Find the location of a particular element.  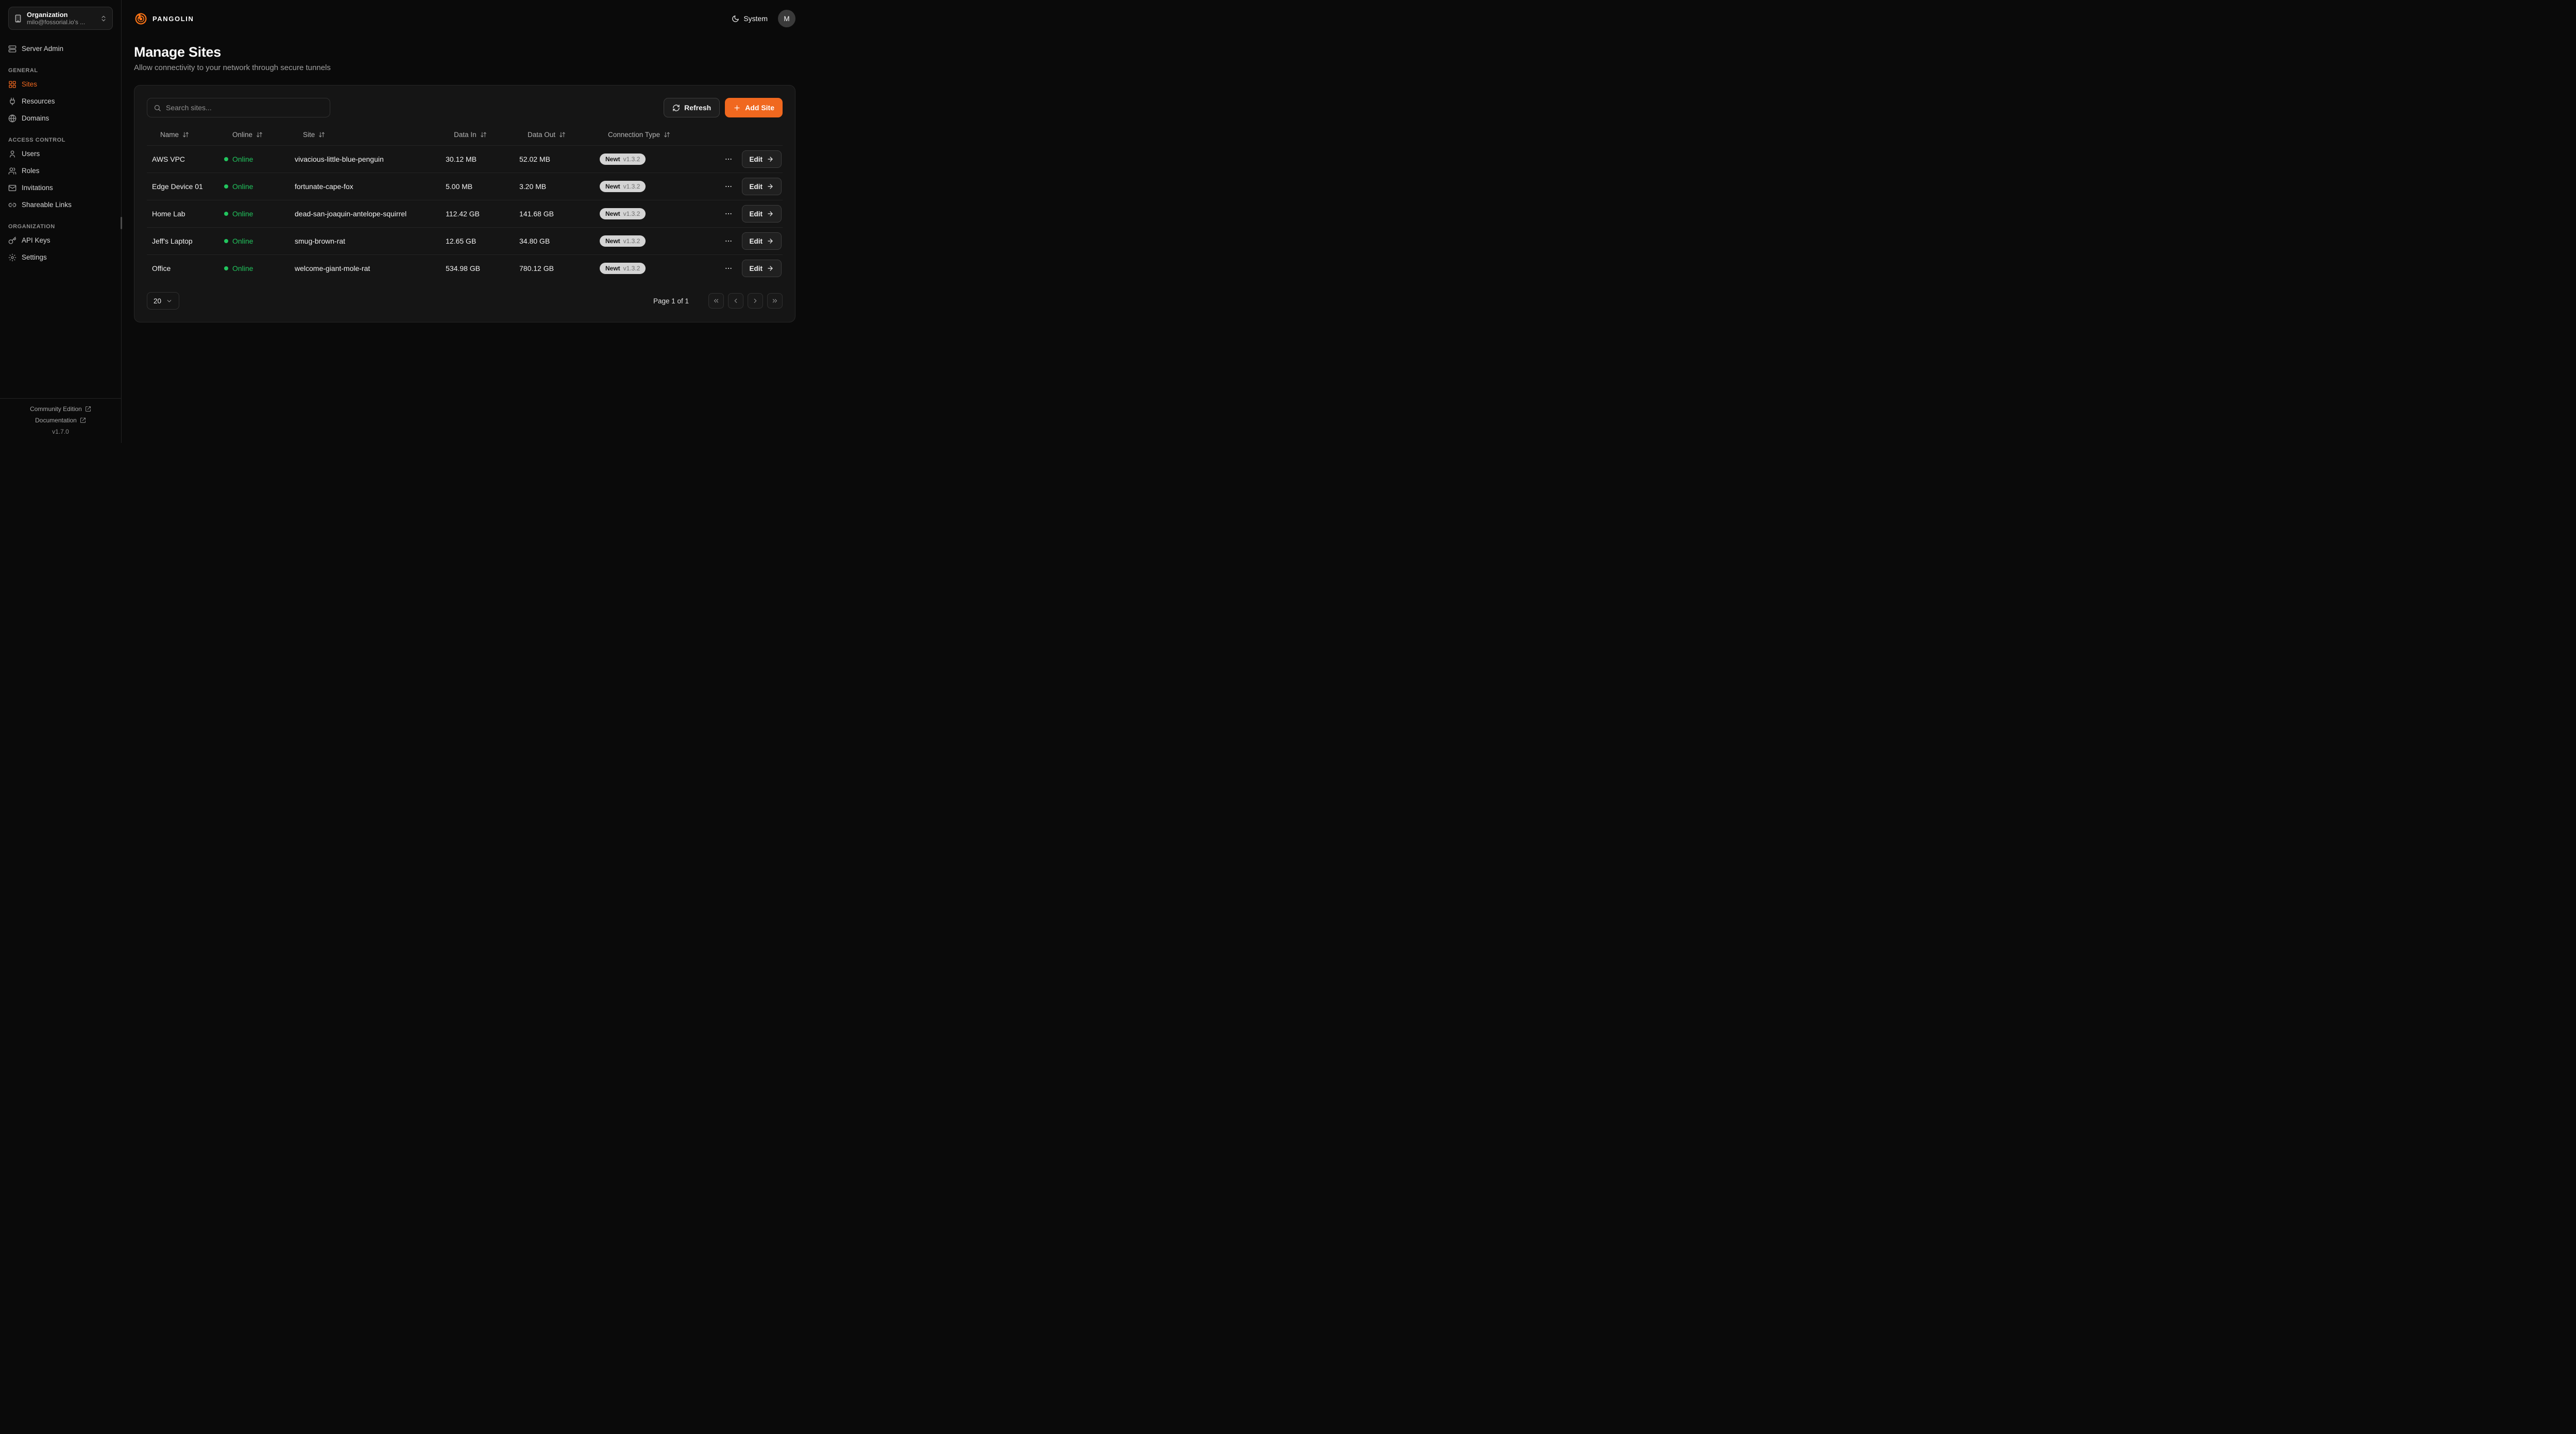

org-picker-title: Organization is located at coordinates (47, 15).